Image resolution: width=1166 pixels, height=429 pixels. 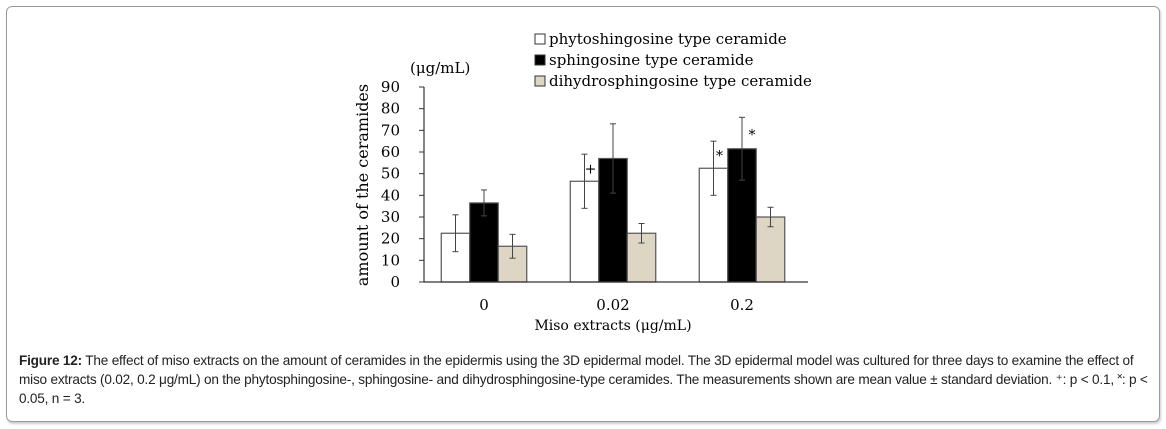 What do you see at coordinates (362, 185) in the screenshot?
I see `y-axis-label: amount of the ceramides` at bounding box center [362, 185].